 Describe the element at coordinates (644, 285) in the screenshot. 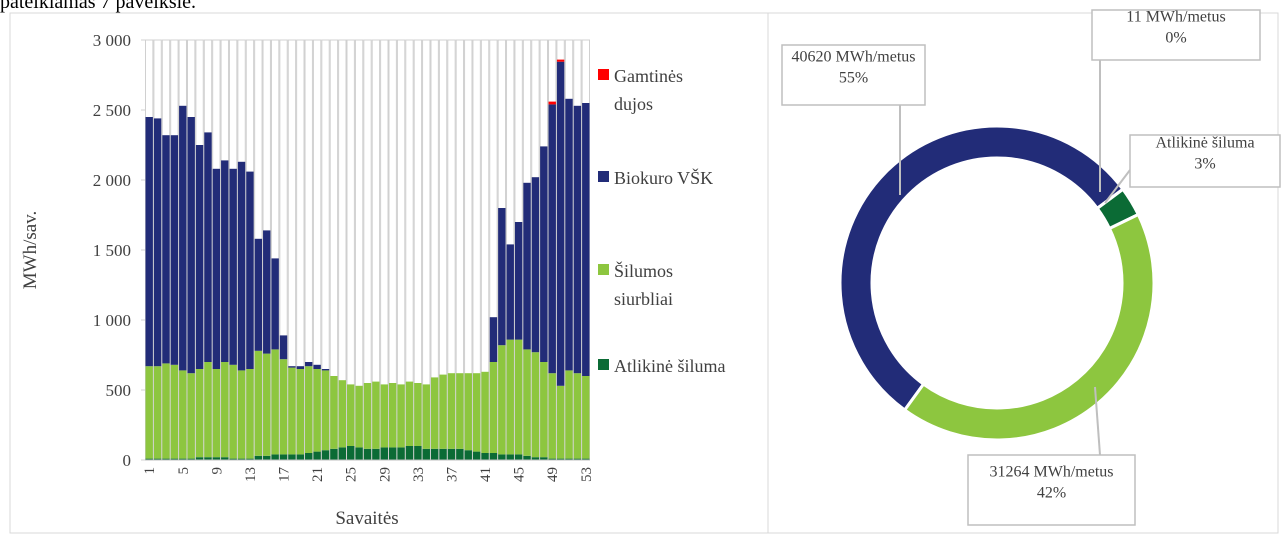

I see `legend-label: Šilumos siurbliai` at that location.